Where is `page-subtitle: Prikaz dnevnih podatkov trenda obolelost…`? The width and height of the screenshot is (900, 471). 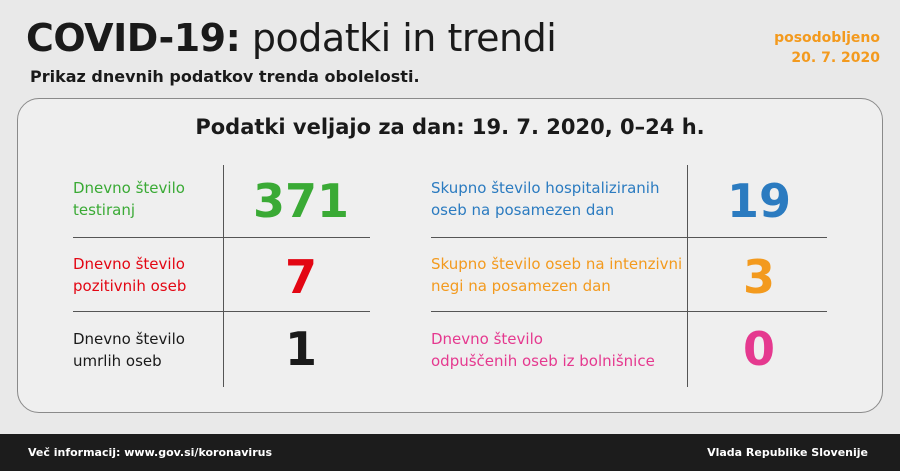
page-subtitle: Prikaz dnevnih podatkov trenda obolelost… is located at coordinates (225, 76).